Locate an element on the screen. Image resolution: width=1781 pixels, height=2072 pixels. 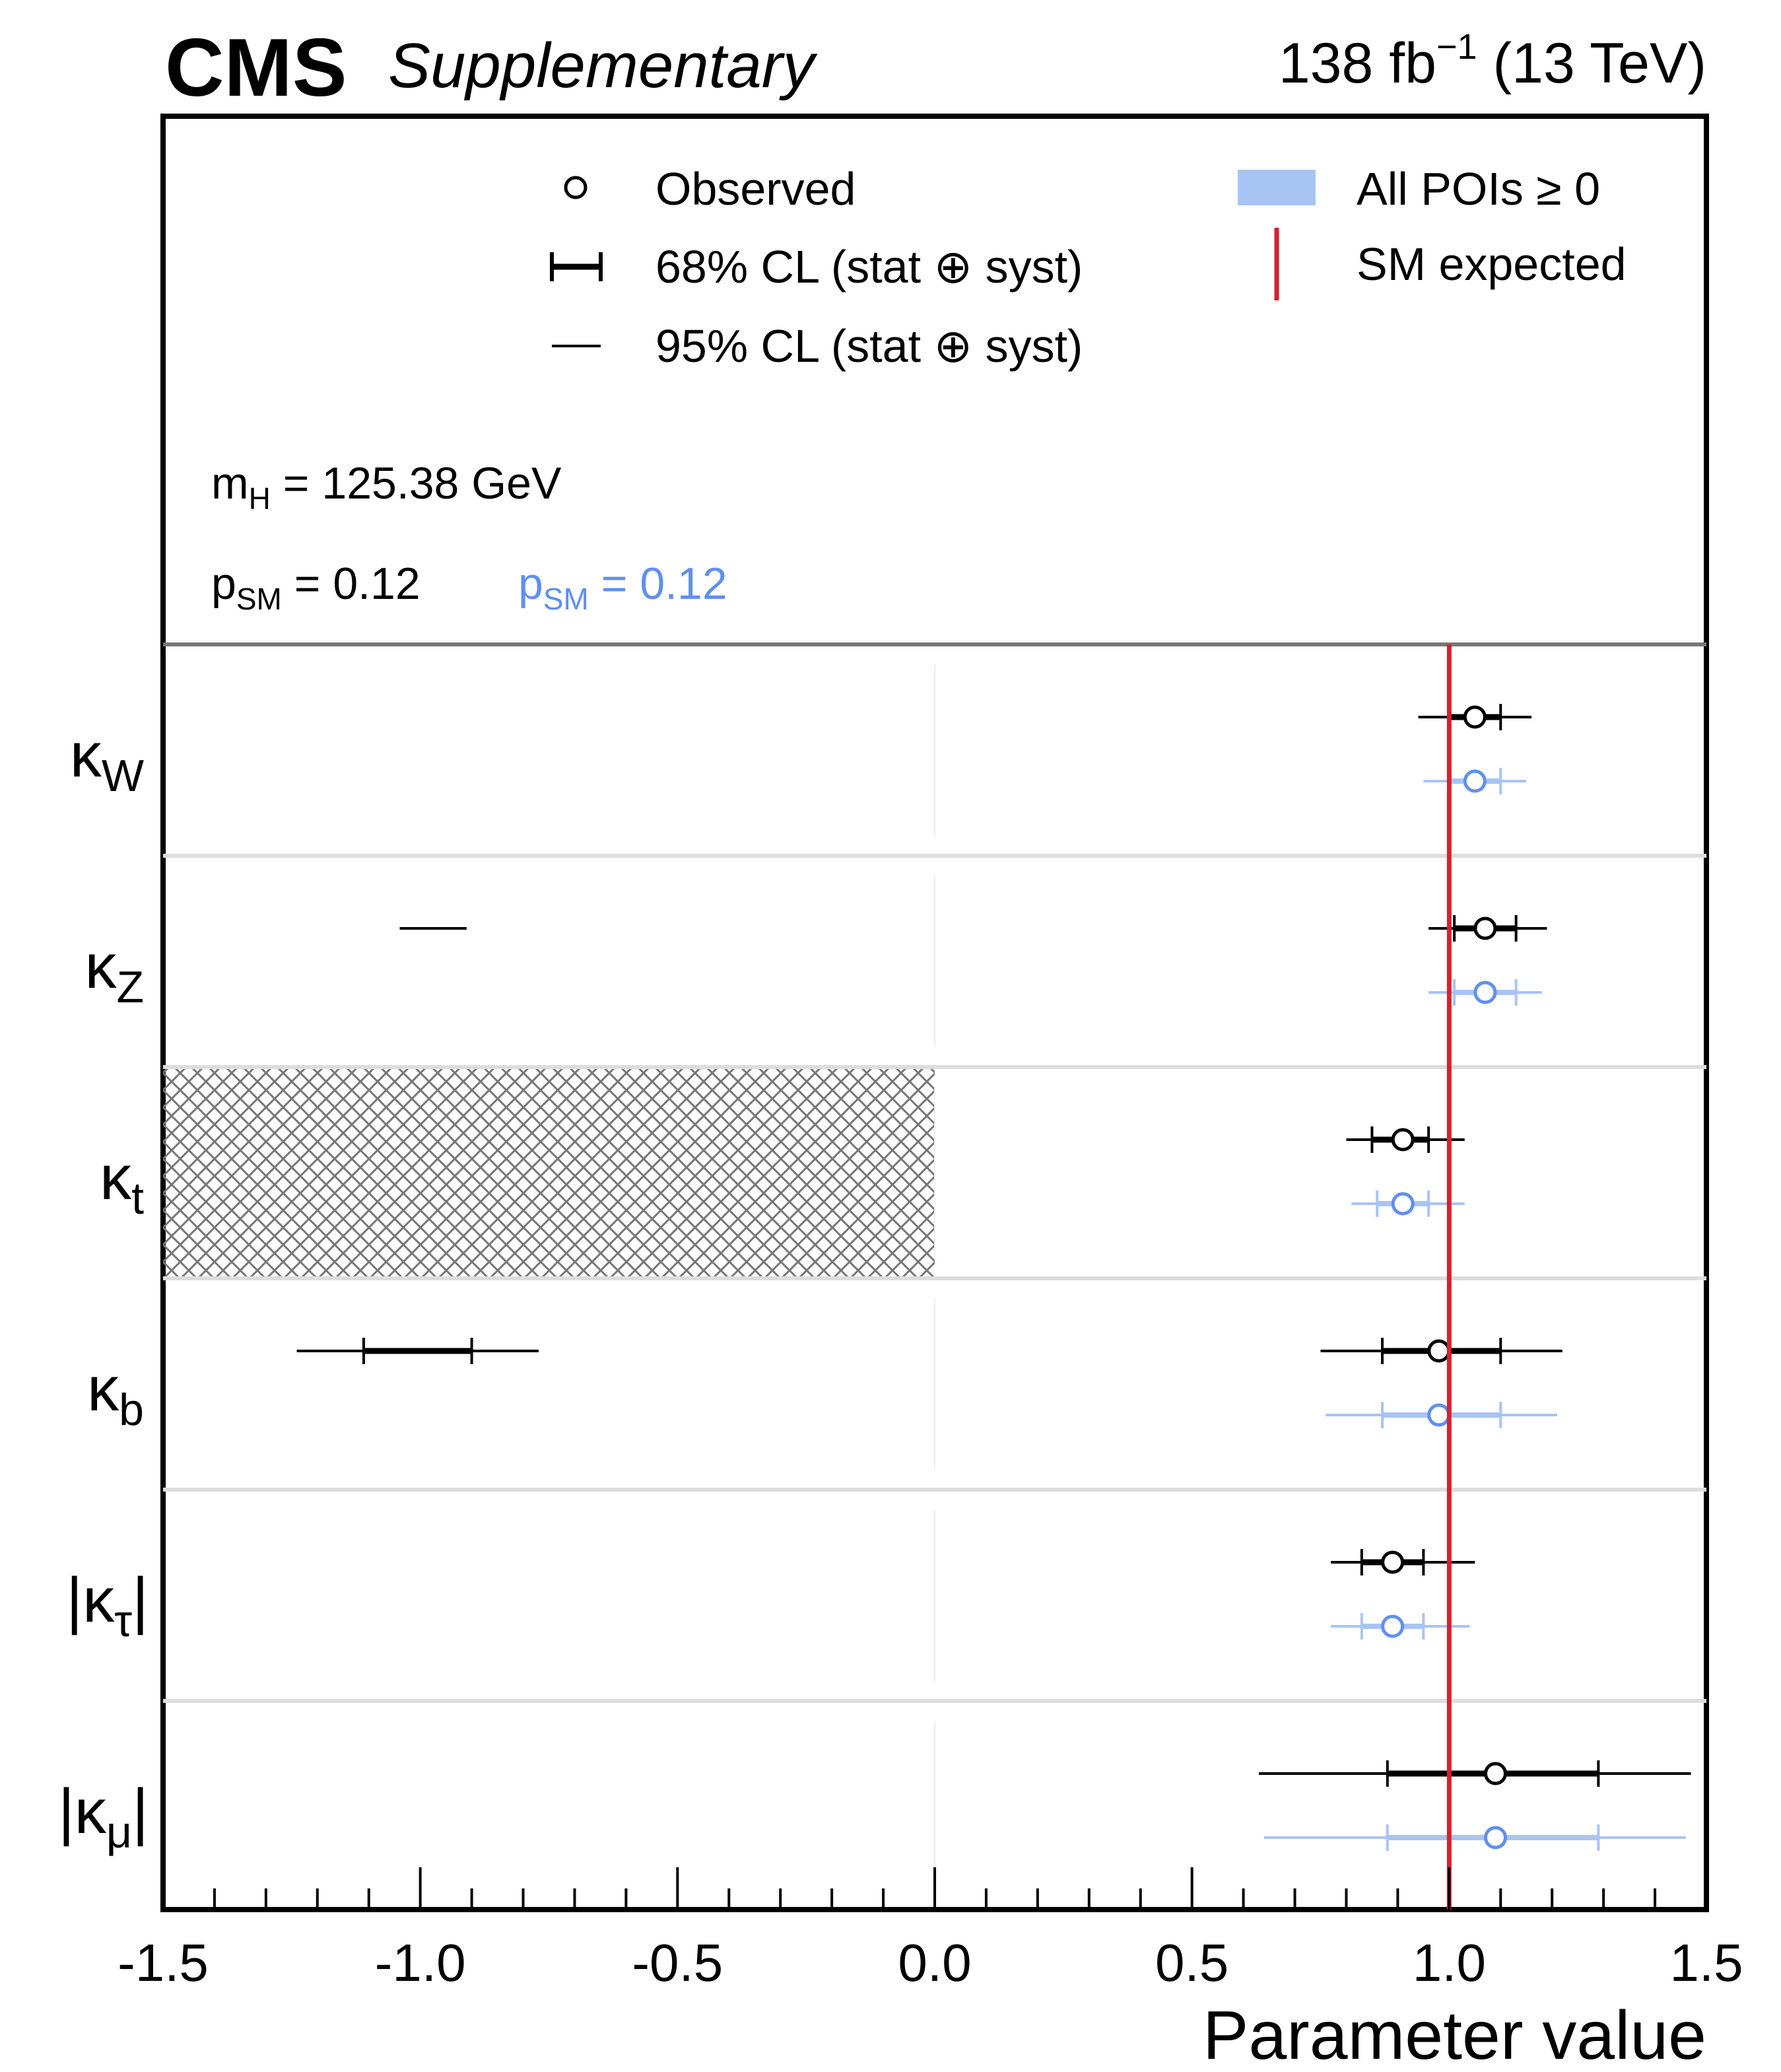
x-tick-label: 1.5 is located at coordinates (1706, 1962).